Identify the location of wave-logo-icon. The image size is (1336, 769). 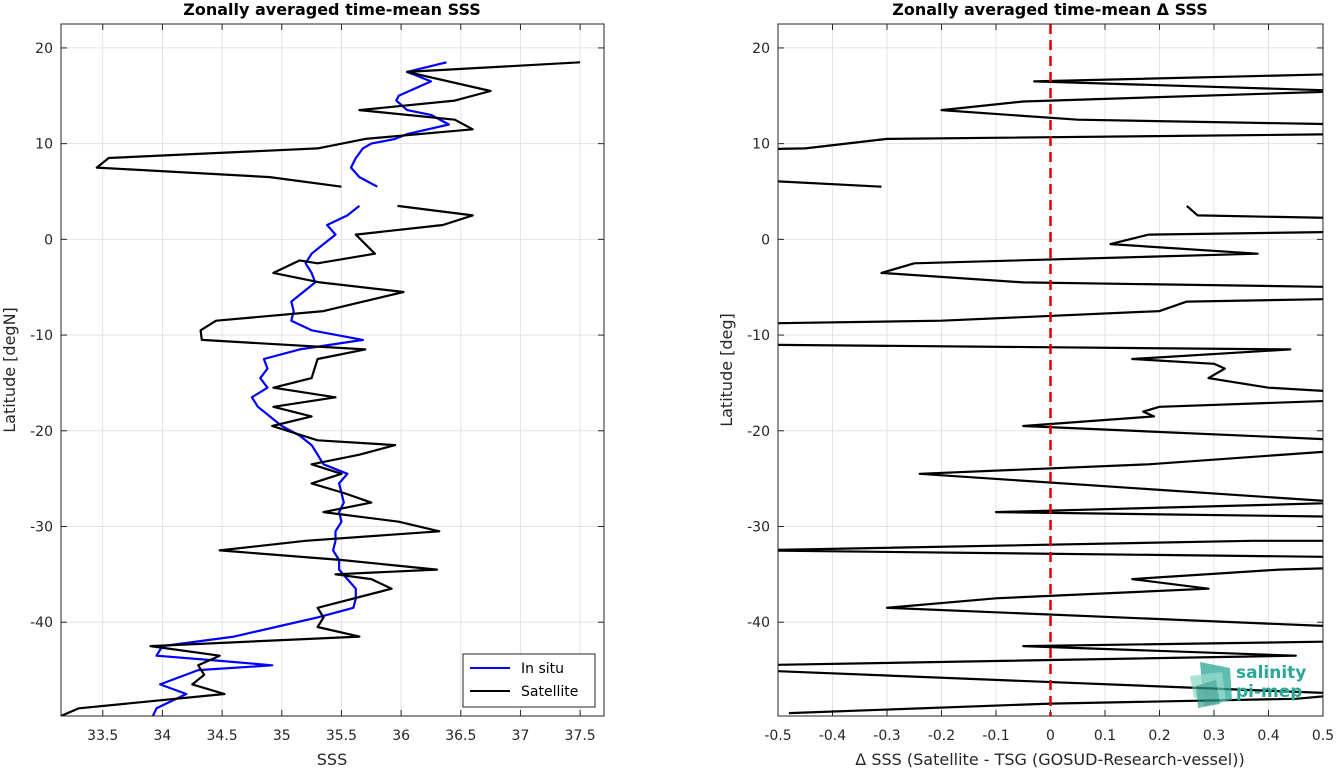
(1211, 685).